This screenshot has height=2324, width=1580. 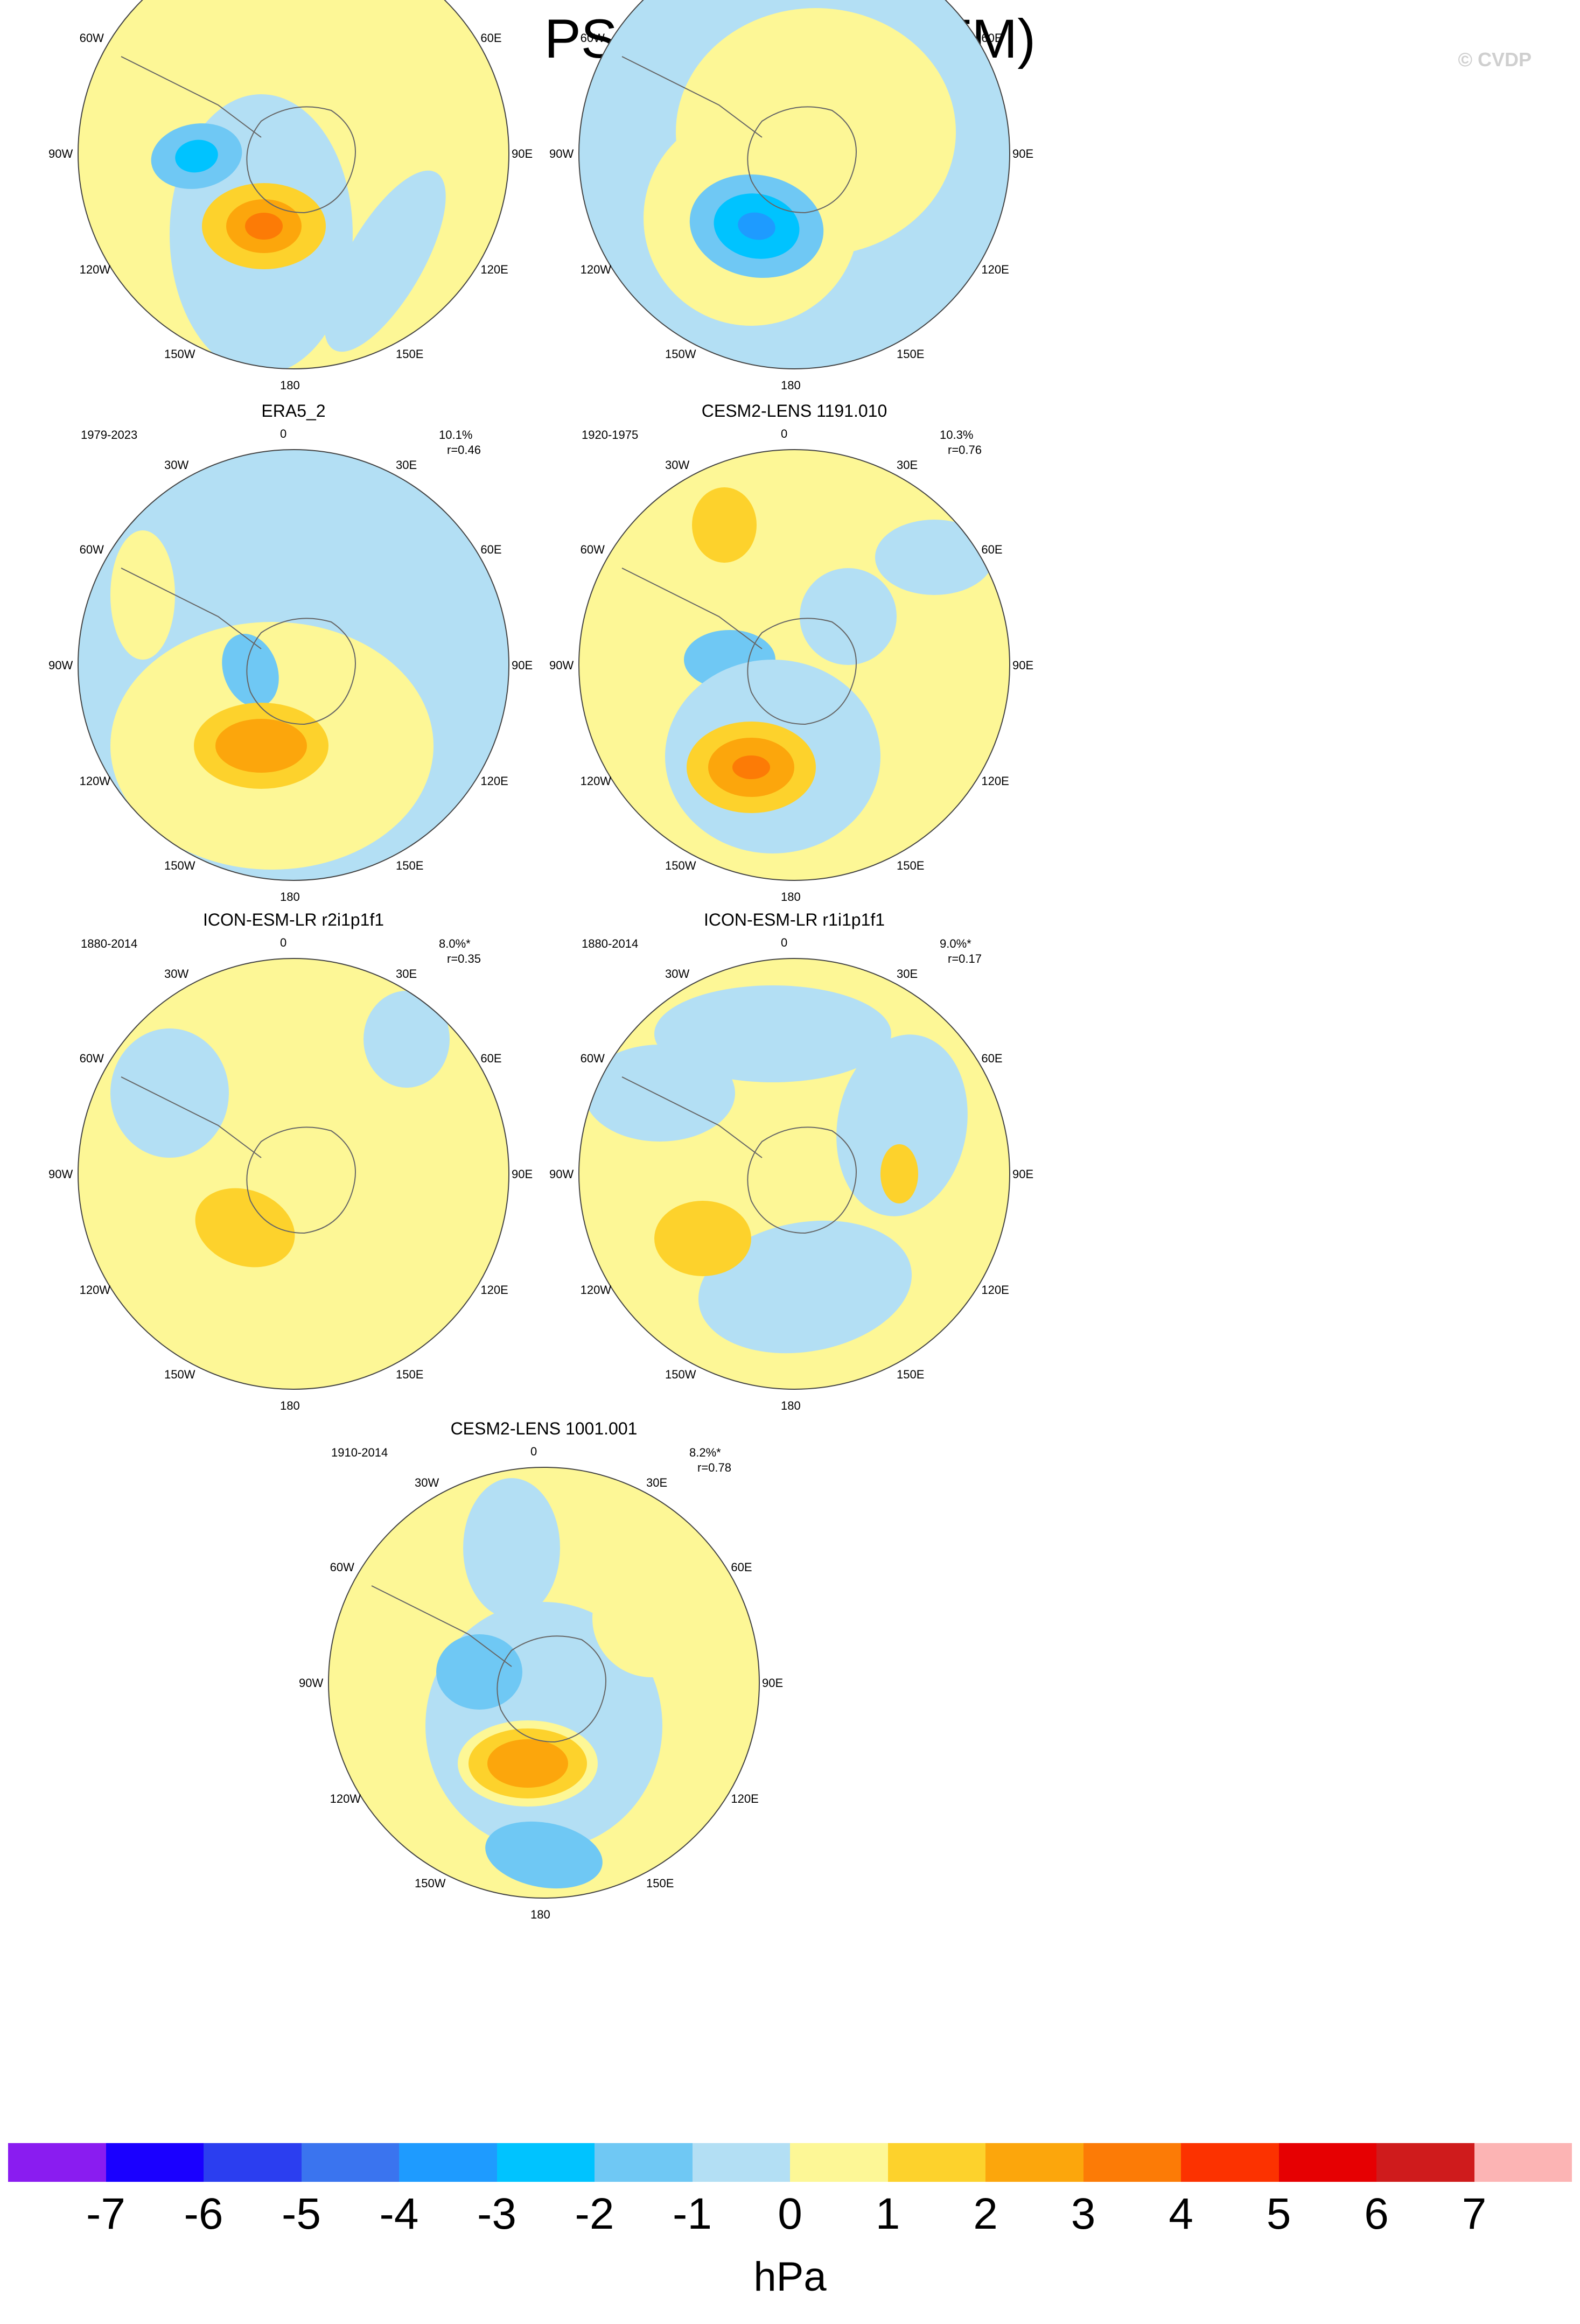 What do you see at coordinates (714, 1467) in the screenshot?
I see `correlation-label: r=0.78` at bounding box center [714, 1467].